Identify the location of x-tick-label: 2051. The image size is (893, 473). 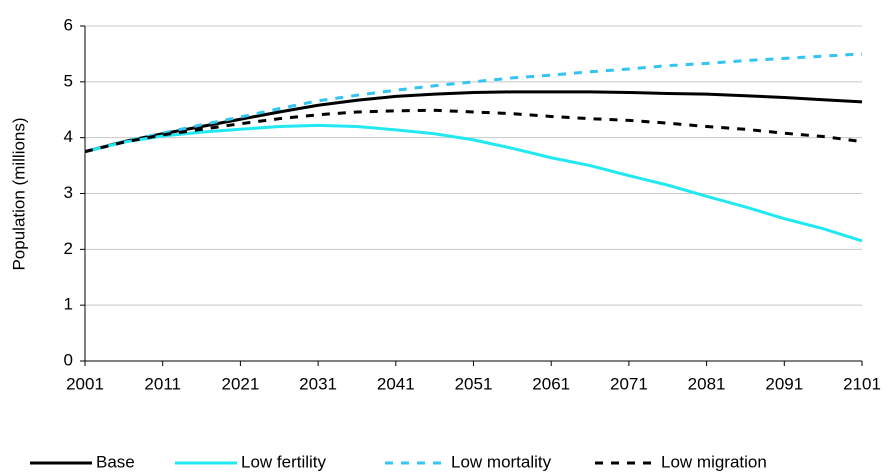
(474, 383).